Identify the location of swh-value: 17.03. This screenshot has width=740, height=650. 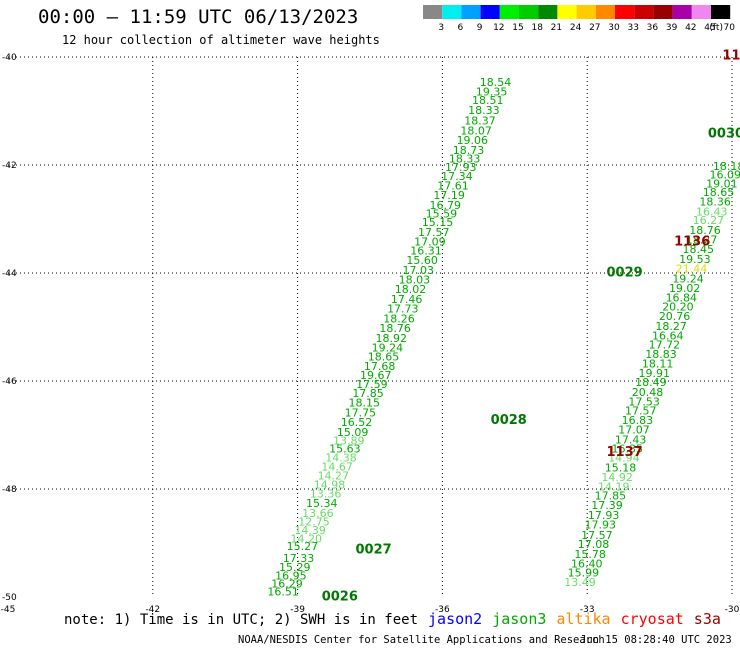
(419, 270).